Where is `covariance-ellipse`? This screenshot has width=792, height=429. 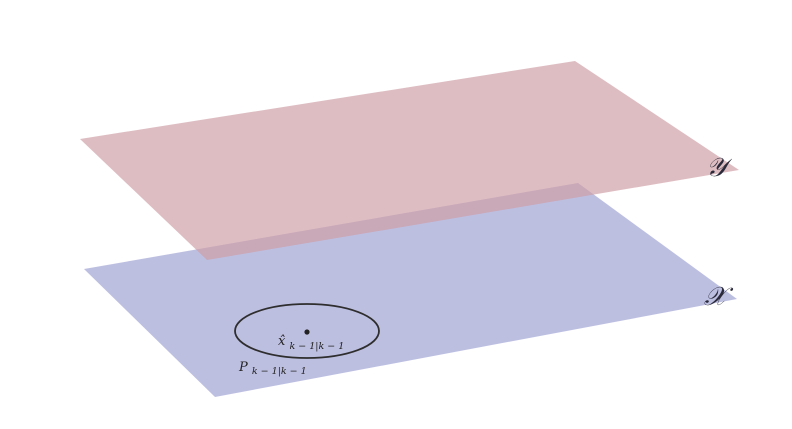 covariance-ellipse is located at coordinates (307, 331).